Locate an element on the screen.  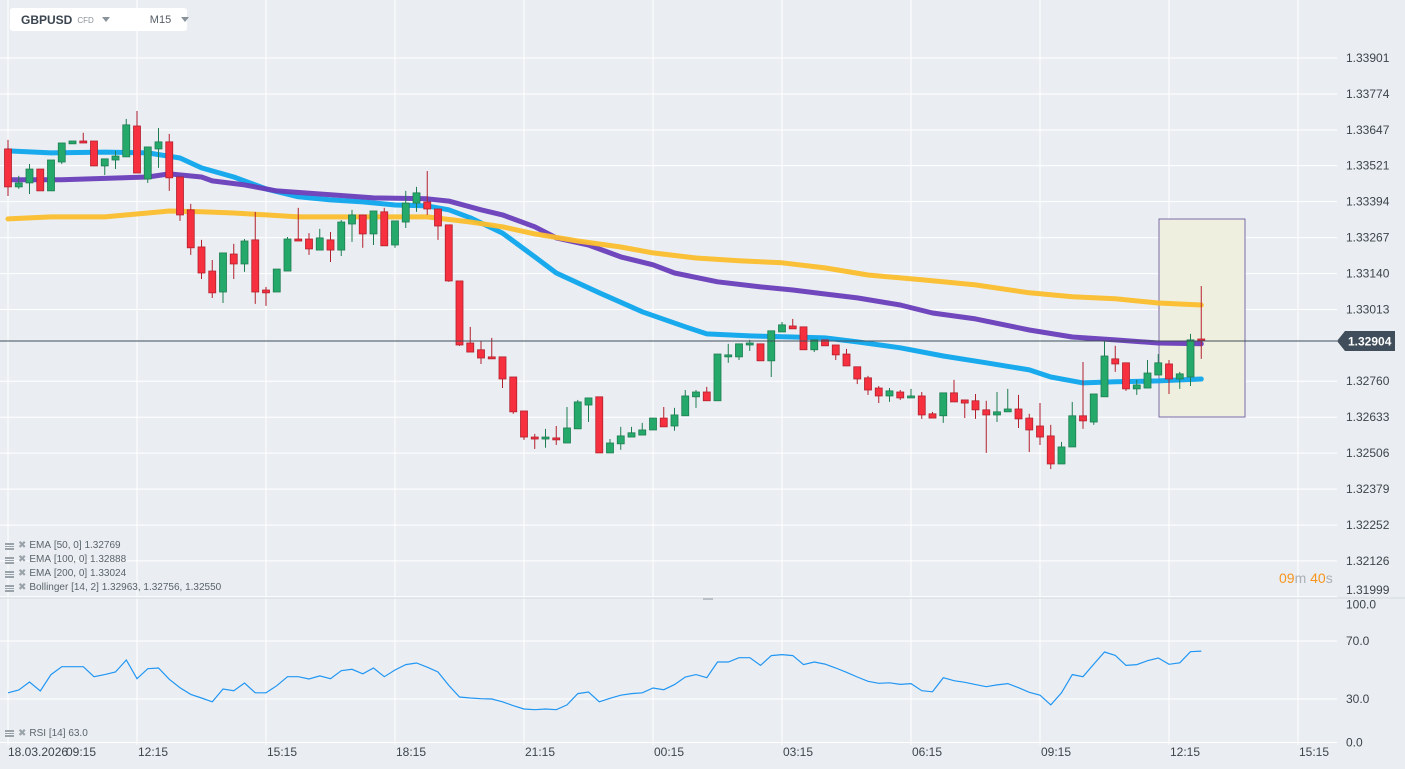
symbol-dropdown-caret-icon is located at coordinates (105, 19).